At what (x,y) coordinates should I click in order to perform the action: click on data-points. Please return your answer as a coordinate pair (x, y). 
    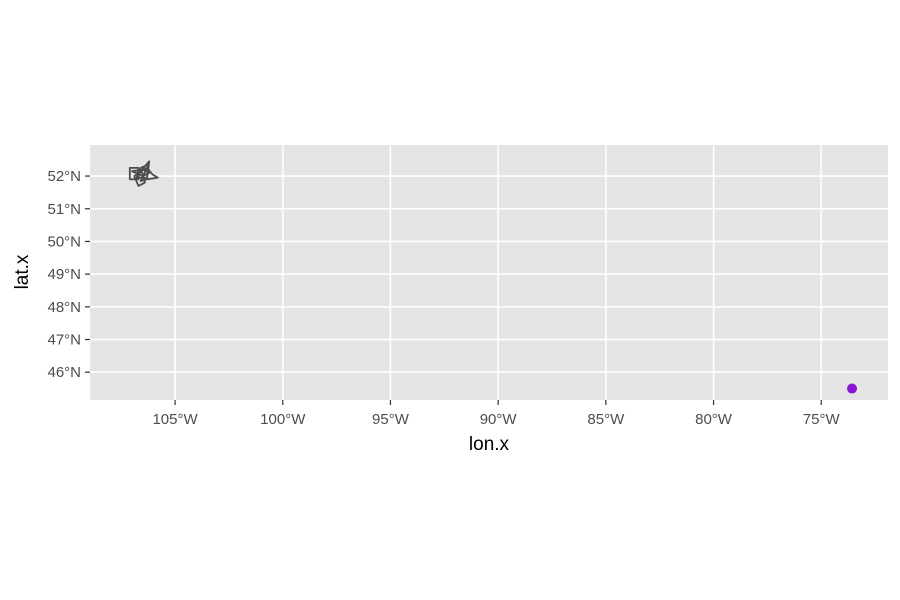
    Looking at the image, I should click on (852, 388).